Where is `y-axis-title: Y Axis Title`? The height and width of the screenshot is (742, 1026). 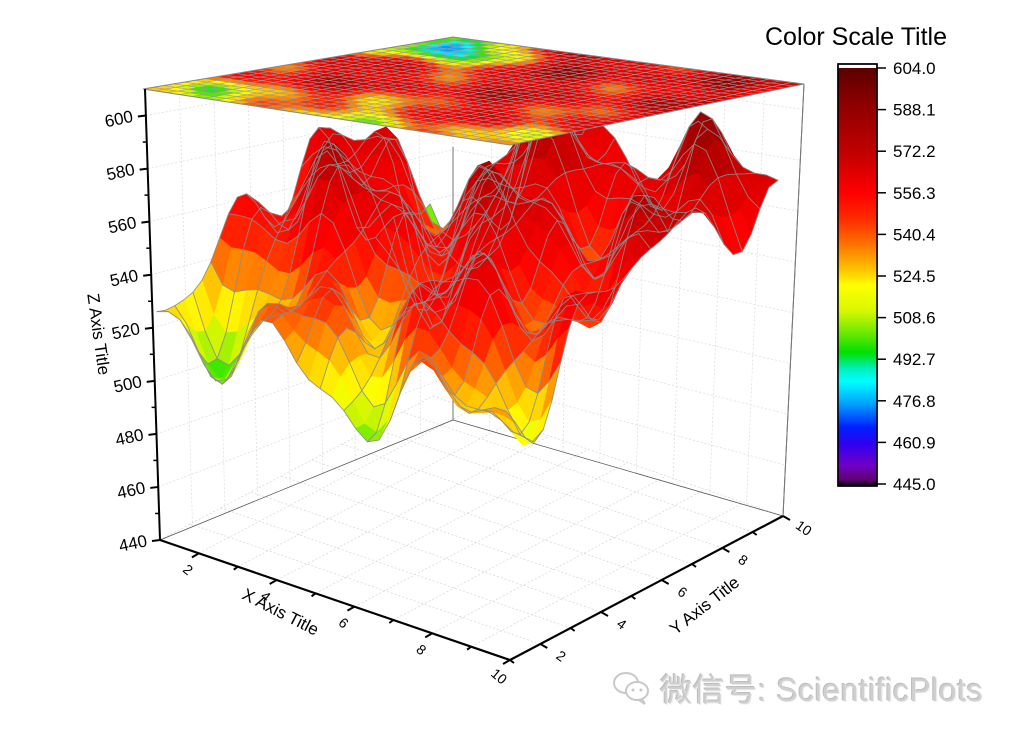 y-axis-title: Y Axis Title is located at coordinates (704, 606).